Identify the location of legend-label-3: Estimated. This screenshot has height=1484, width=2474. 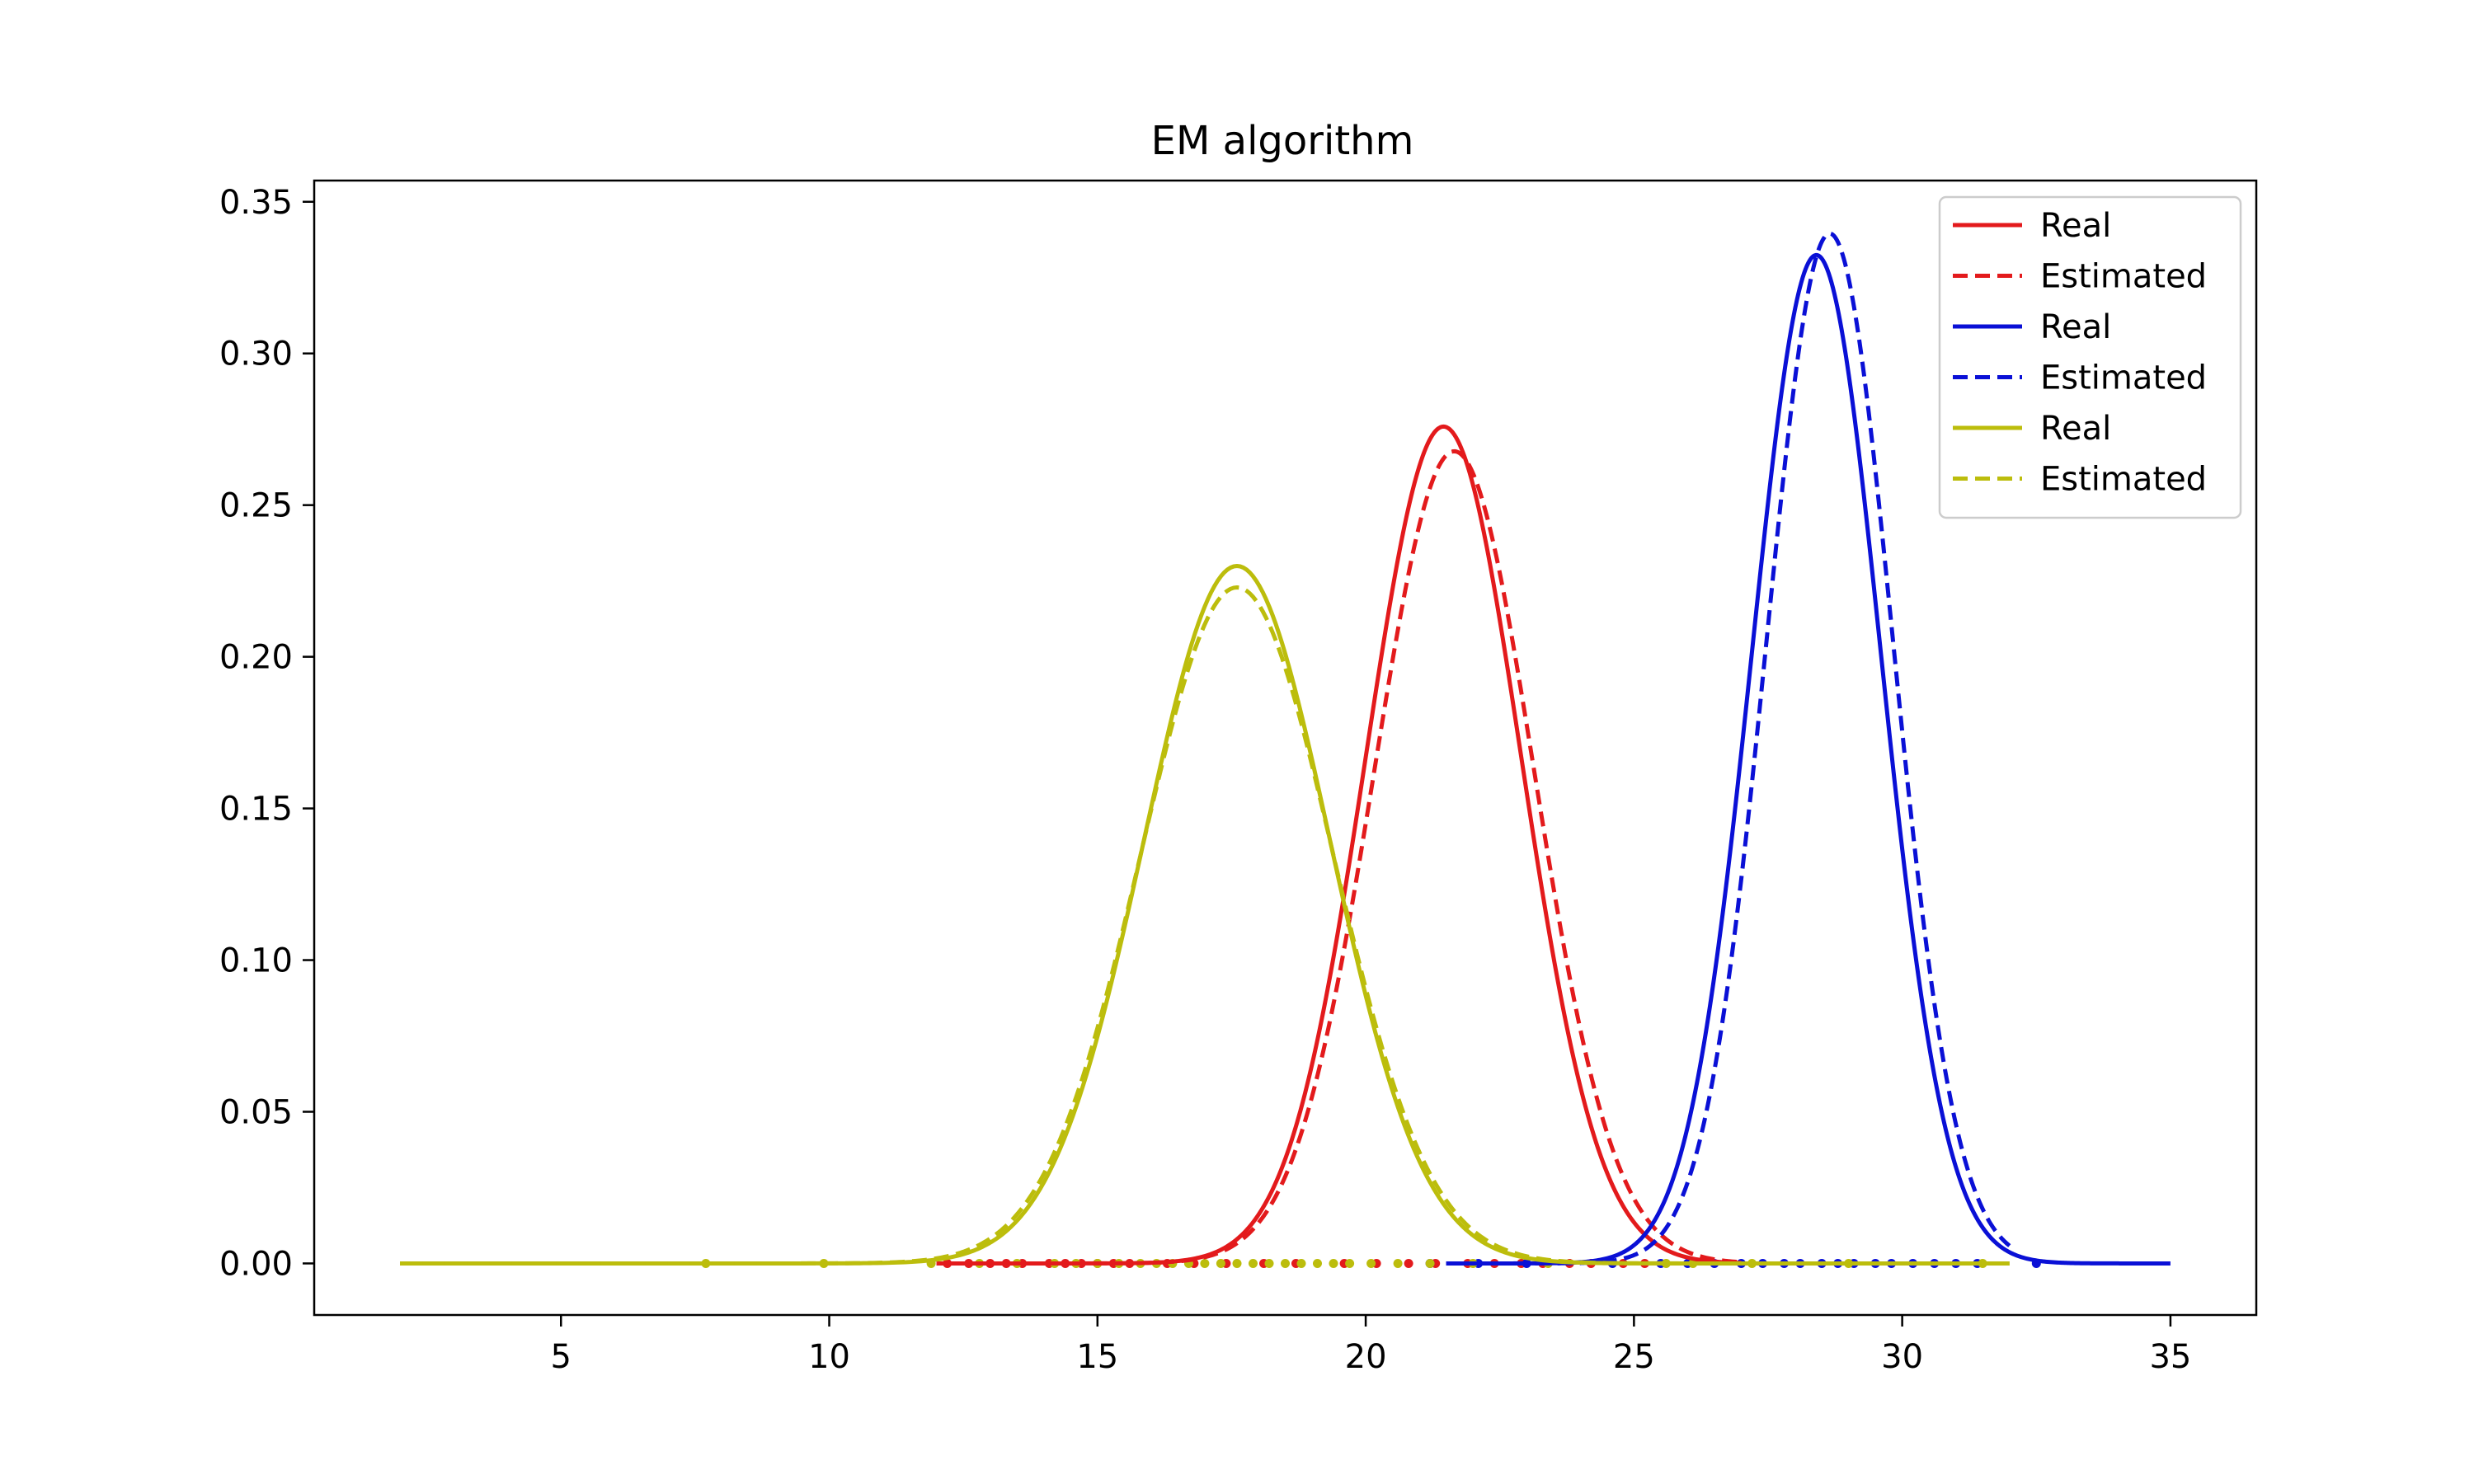
(2123, 378).